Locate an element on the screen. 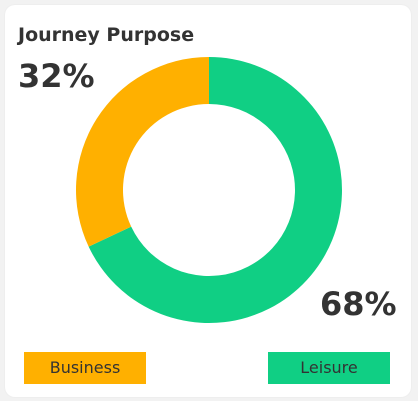 Image resolution: width=418 pixels, height=401 pixels. chart-title: Journey Purpose is located at coordinates (106, 35).